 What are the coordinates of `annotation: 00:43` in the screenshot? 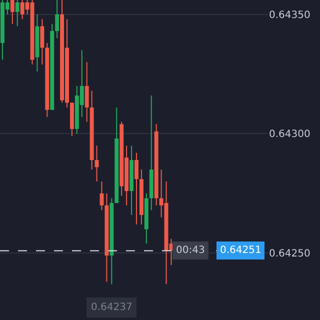 It's located at (190, 250).